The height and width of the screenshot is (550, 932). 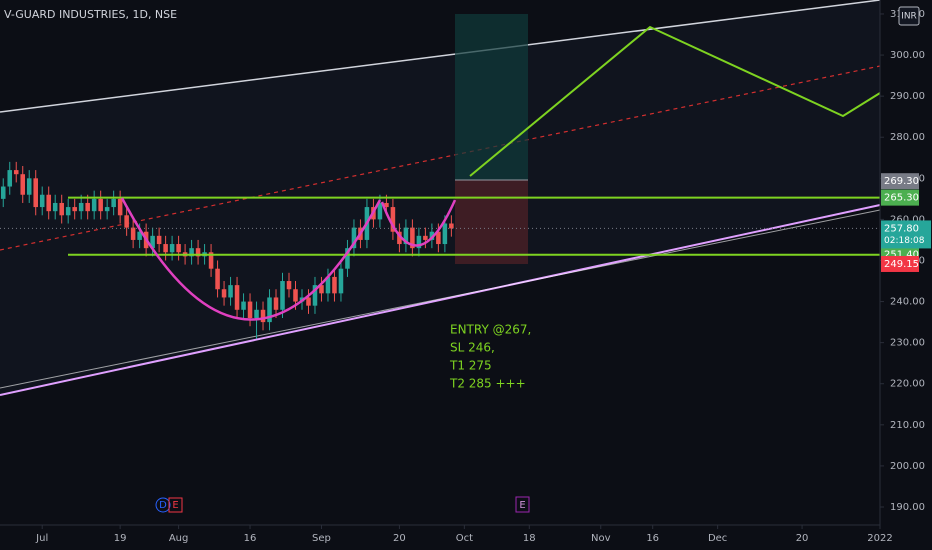 I want to click on x-tick-label: Dec, so click(x=717, y=538).